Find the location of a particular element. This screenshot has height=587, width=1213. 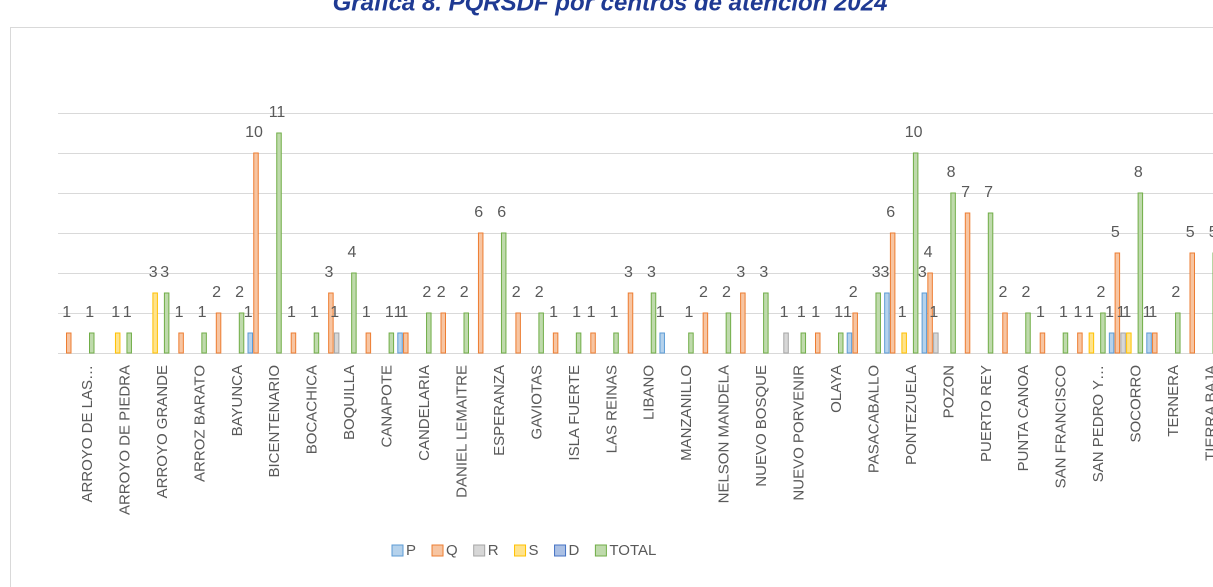

legend-label: D is located at coordinates (574, 550).